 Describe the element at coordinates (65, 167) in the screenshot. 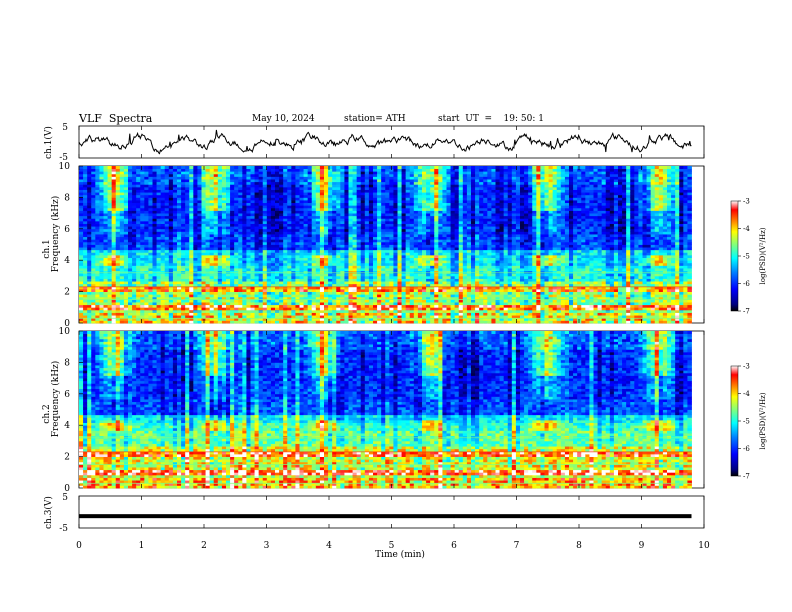

I see `spectrogram-ch1-ytick-10: 10` at that location.